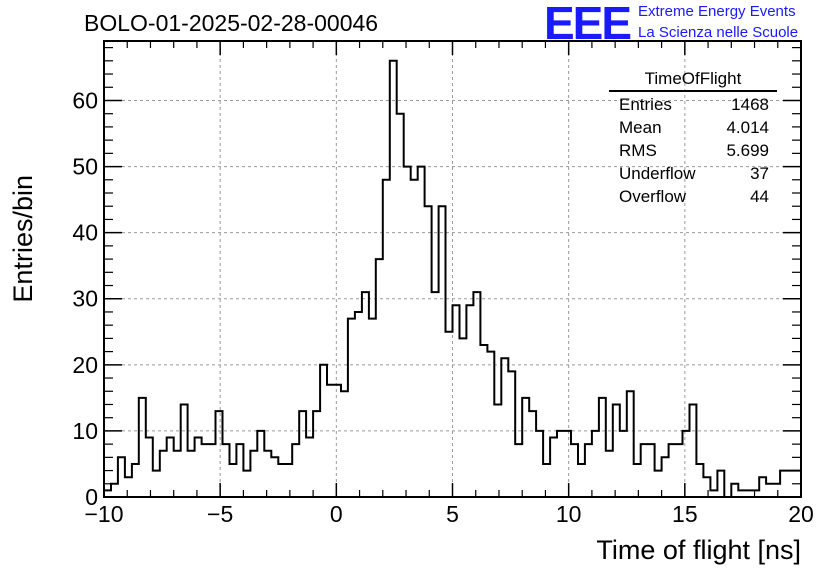 This screenshot has height=572, width=836. What do you see at coordinates (693, 150) in the screenshot?
I see `stats-row-rms: RMS 5.699` at bounding box center [693, 150].